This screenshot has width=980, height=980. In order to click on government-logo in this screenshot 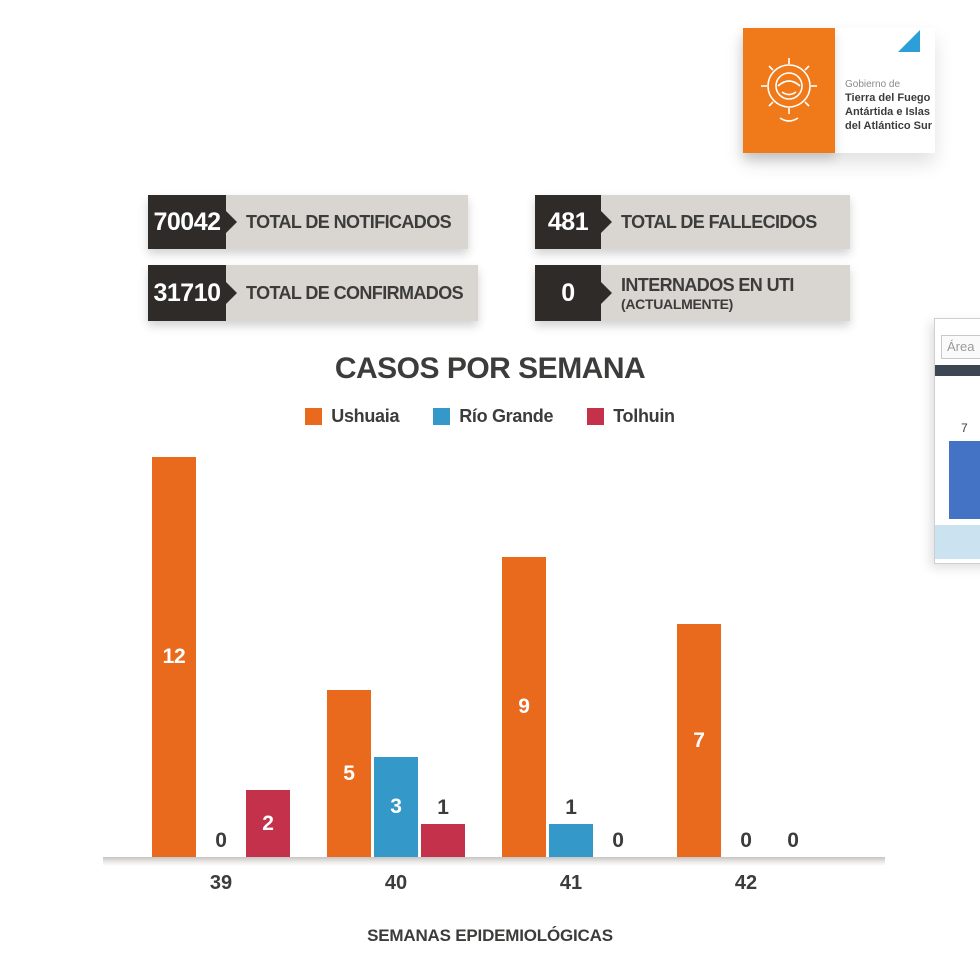, I will do `click(789, 90)`.